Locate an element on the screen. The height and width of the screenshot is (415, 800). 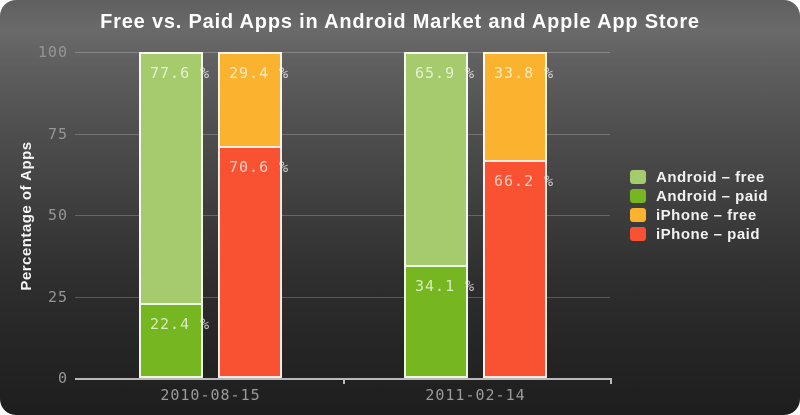
bar-iphone-free-2011-02-14: 33.8 % is located at coordinates (518, 107).